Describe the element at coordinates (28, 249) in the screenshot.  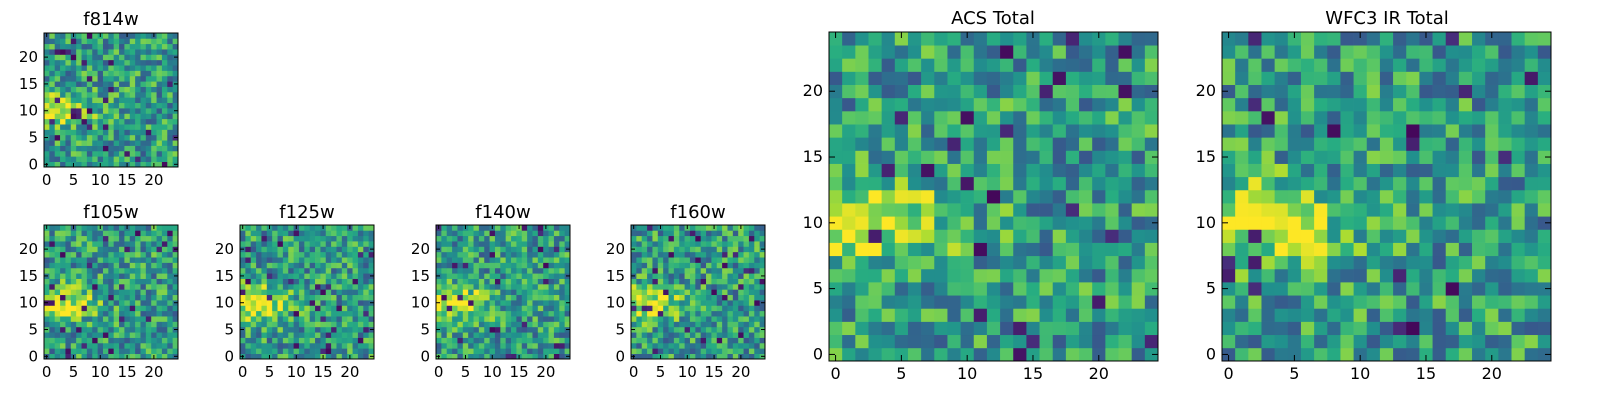
I see `y-tick-label: 20` at that location.